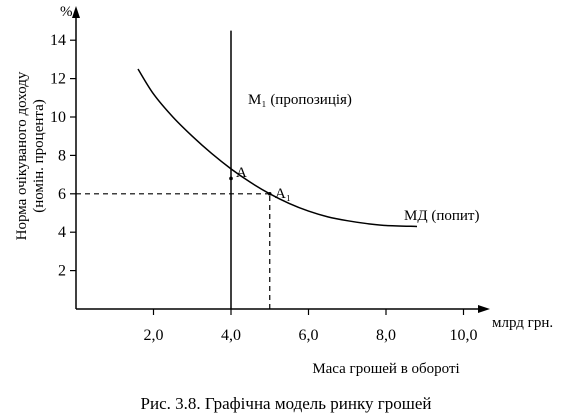 The width and height of the screenshot is (582, 419). What do you see at coordinates (62, 271) in the screenshot?
I see `y-tick-label: 2` at bounding box center [62, 271].